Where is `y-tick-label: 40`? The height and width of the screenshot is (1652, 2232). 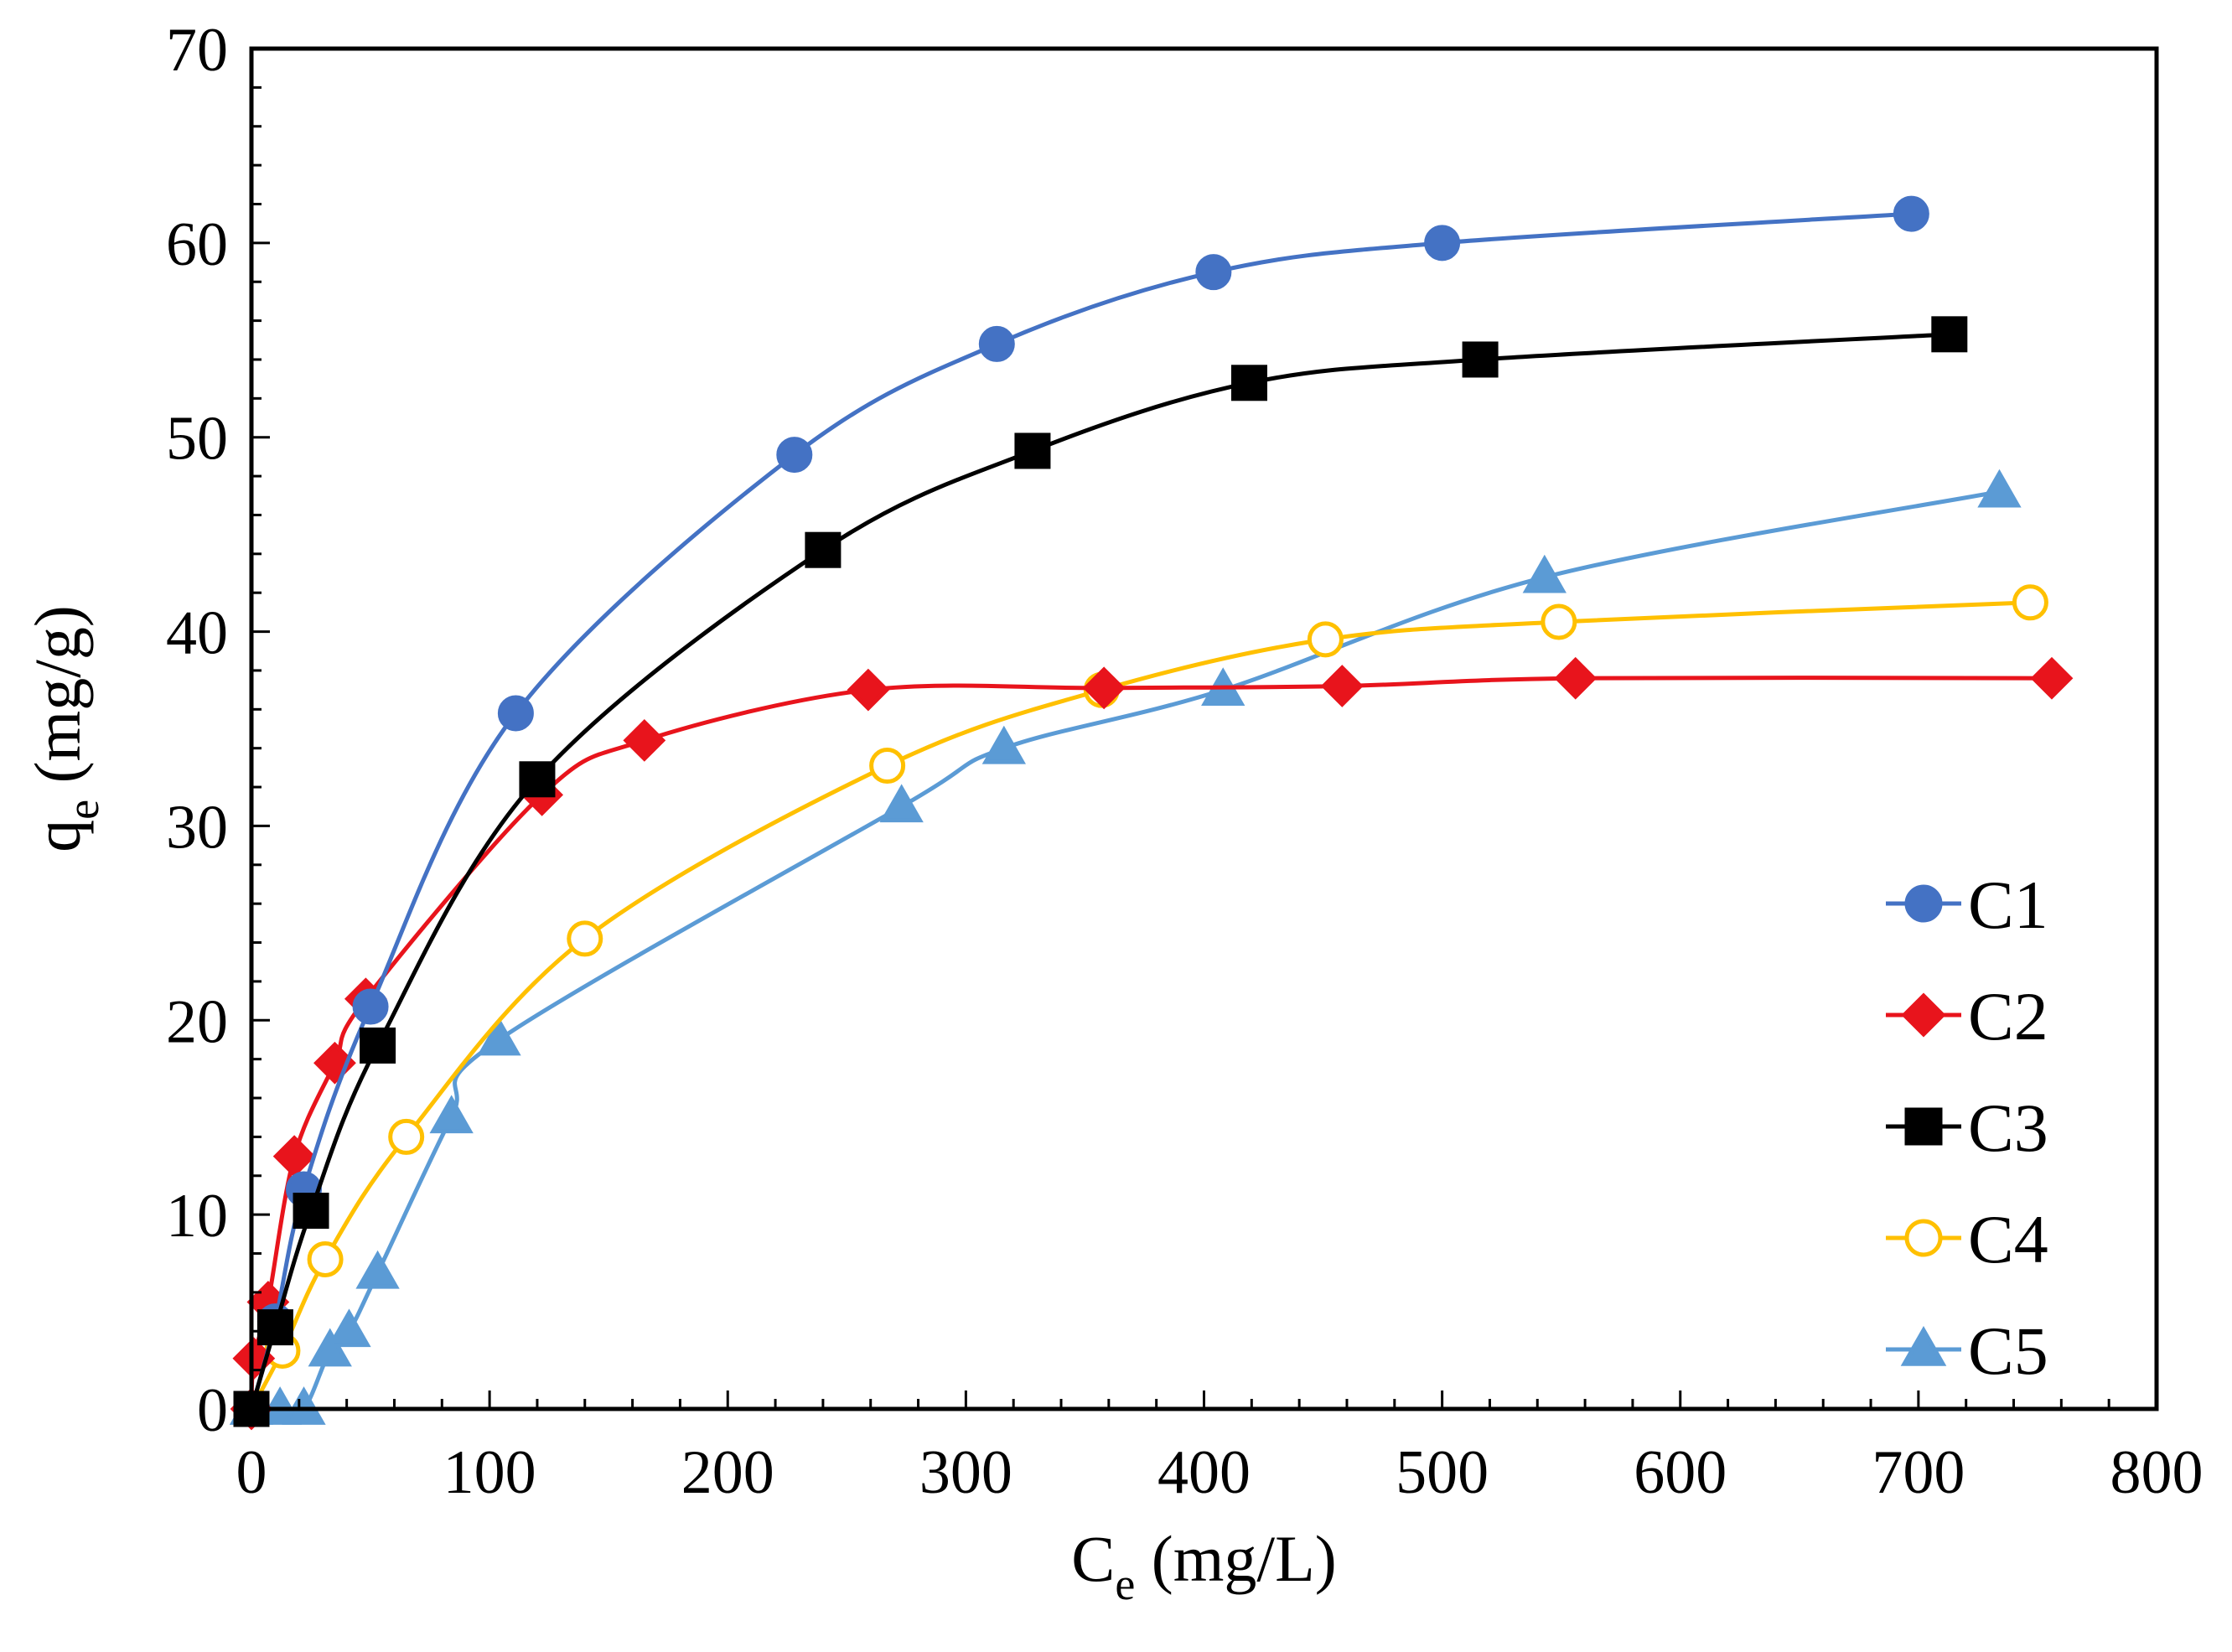 y-tick-label: 40 is located at coordinates (197, 633).